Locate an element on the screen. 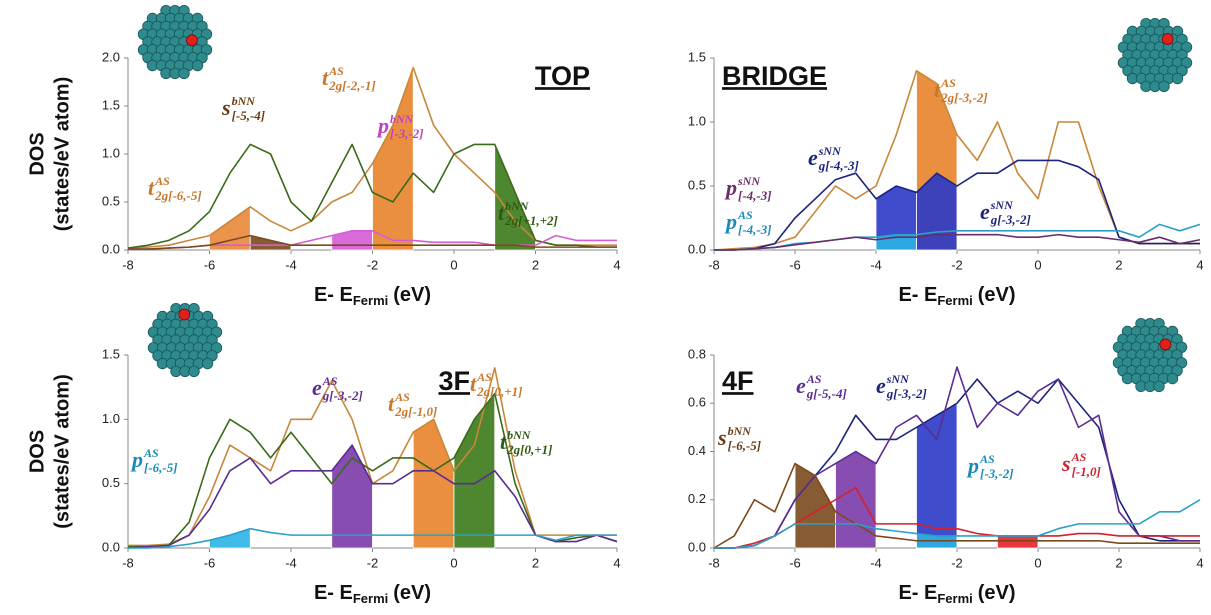 The image size is (1211, 615). y-tick-label: 1.0 is located at coordinates (111, 152).